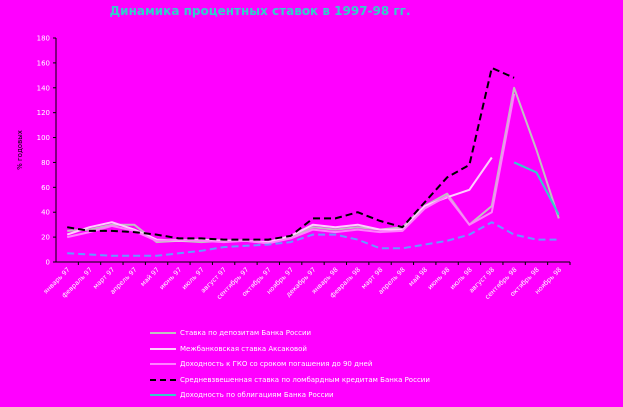 This screenshot has width=623, height=407. Describe the element at coordinates (48, 263) in the screenshot. I see `y-tick-label: 0` at that location.